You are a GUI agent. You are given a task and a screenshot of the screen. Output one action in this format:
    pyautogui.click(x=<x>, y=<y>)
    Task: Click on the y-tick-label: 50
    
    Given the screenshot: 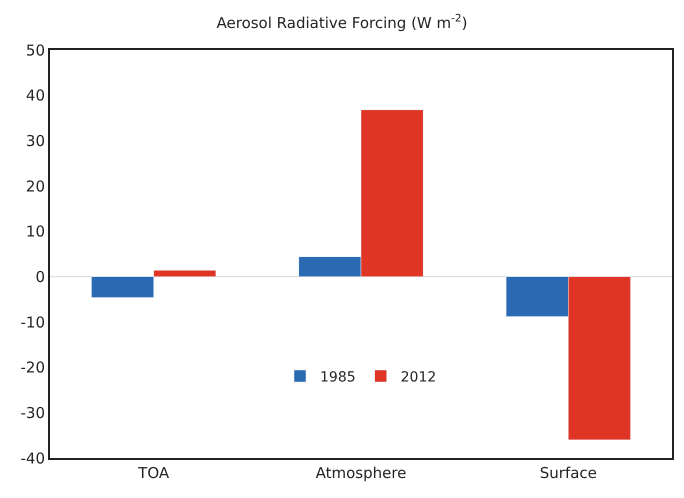 What is the action you would take?
    pyautogui.click(x=35, y=50)
    